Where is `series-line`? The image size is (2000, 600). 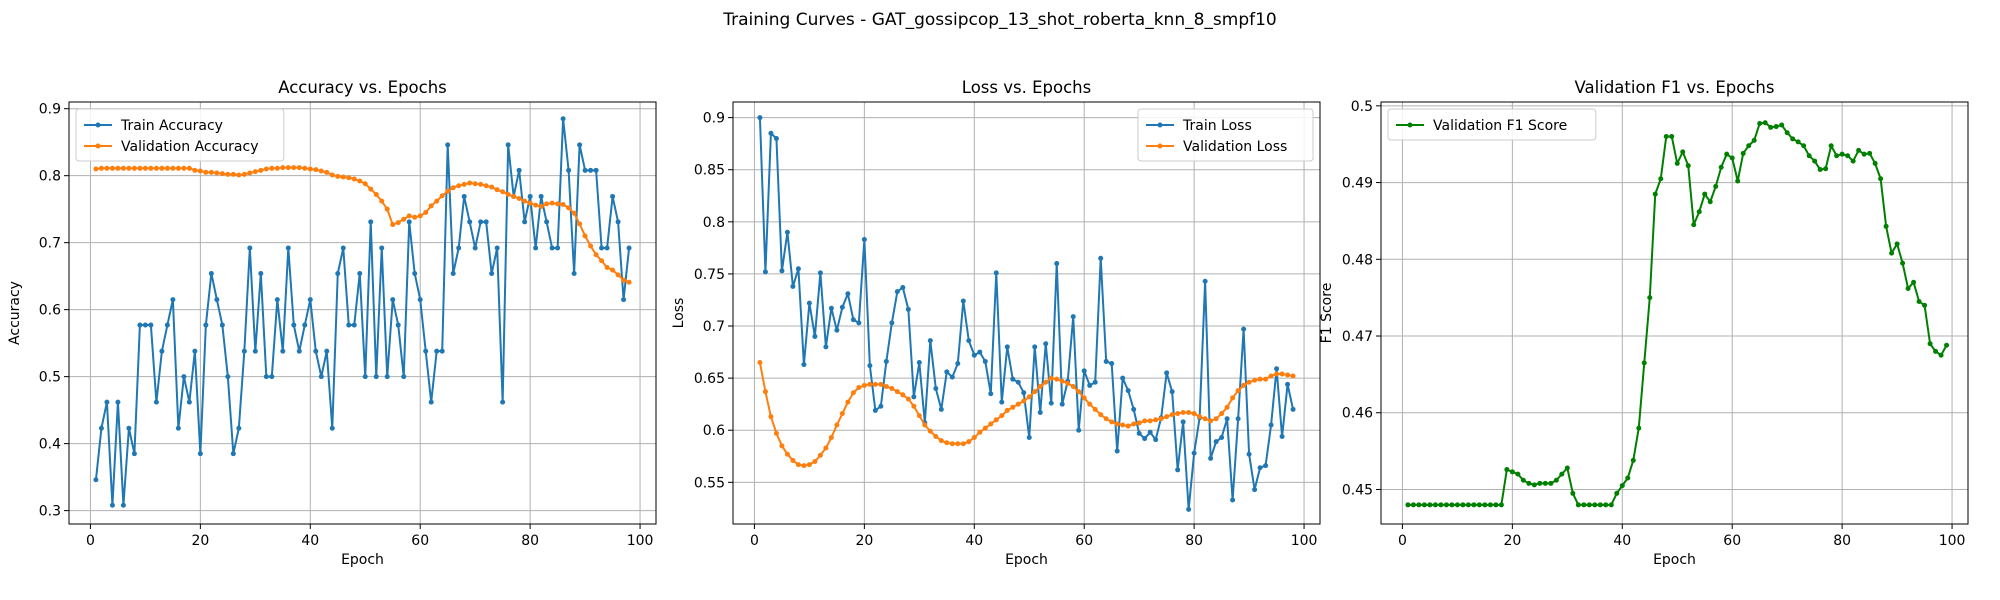
series-line is located at coordinates (362, 225).